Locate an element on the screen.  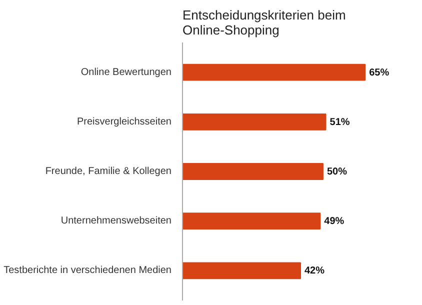
y-tick-label: Online Bewertungen is located at coordinates (126, 72).